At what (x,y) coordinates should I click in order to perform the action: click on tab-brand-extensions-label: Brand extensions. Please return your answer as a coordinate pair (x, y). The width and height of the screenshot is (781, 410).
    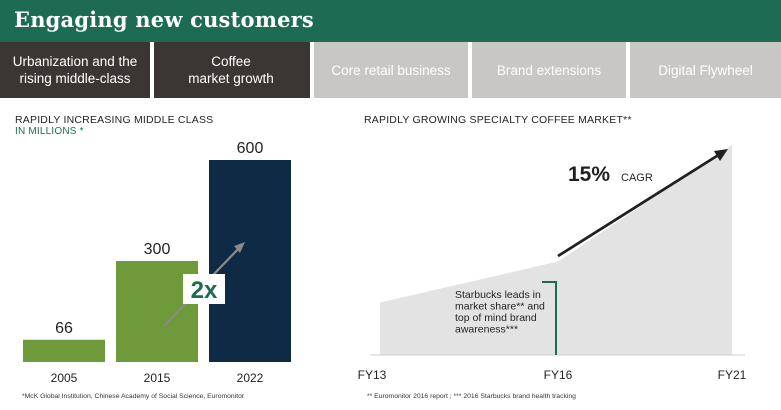
    Looking at the image, I should click on (549, 70).